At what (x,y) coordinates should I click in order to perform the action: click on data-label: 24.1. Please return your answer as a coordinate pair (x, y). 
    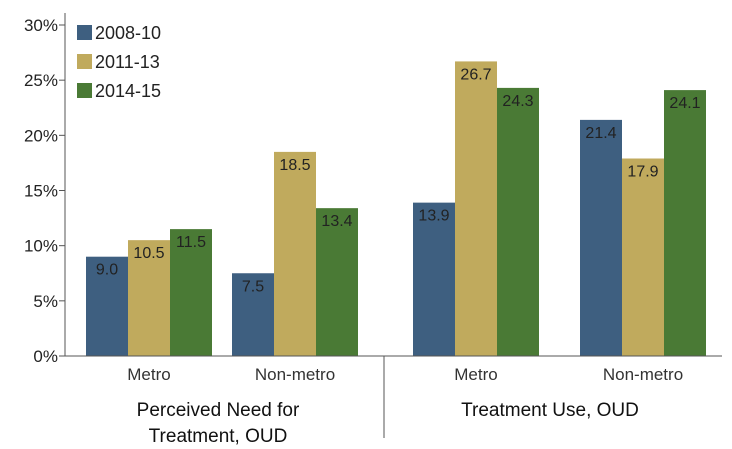
    Looking at the image, I should click on (684, 103).